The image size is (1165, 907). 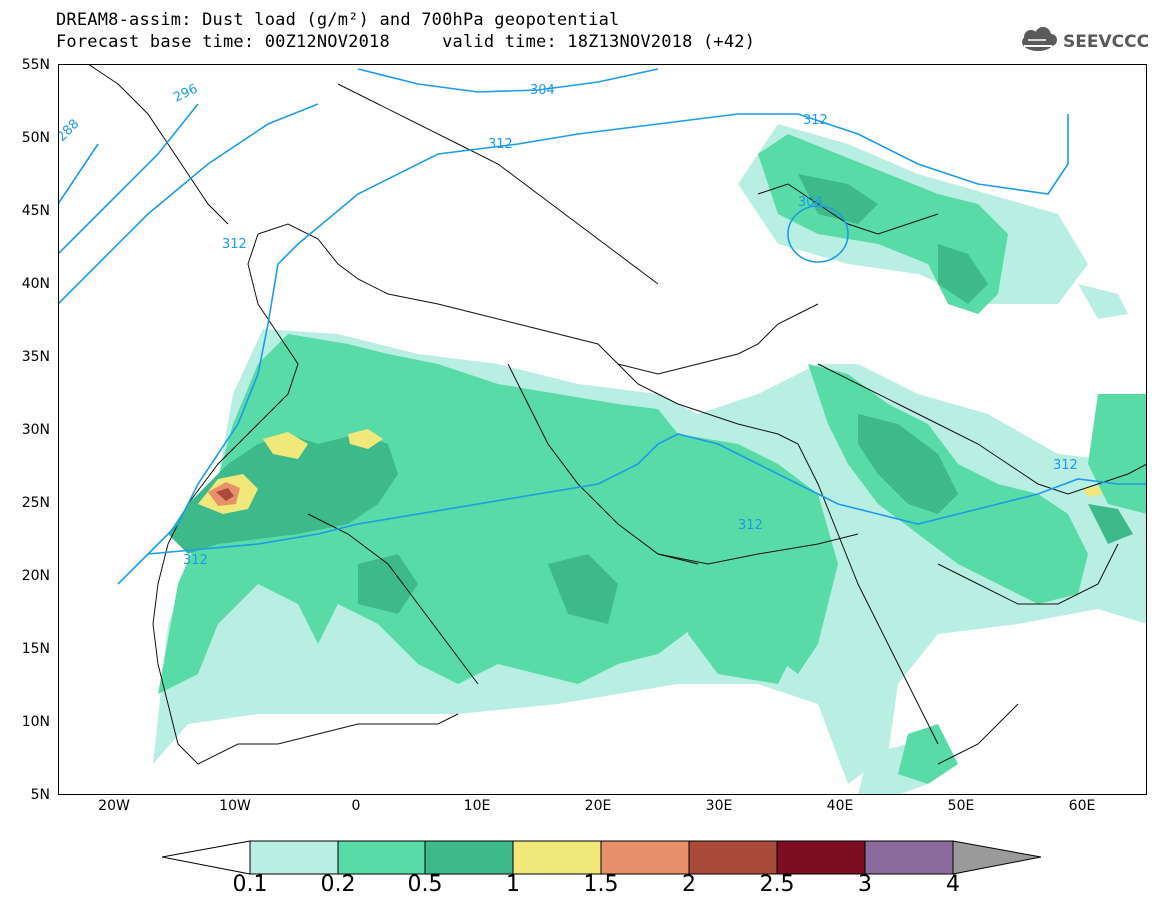 I want to click on lat-label: 10N, so click(x=35, y=722).